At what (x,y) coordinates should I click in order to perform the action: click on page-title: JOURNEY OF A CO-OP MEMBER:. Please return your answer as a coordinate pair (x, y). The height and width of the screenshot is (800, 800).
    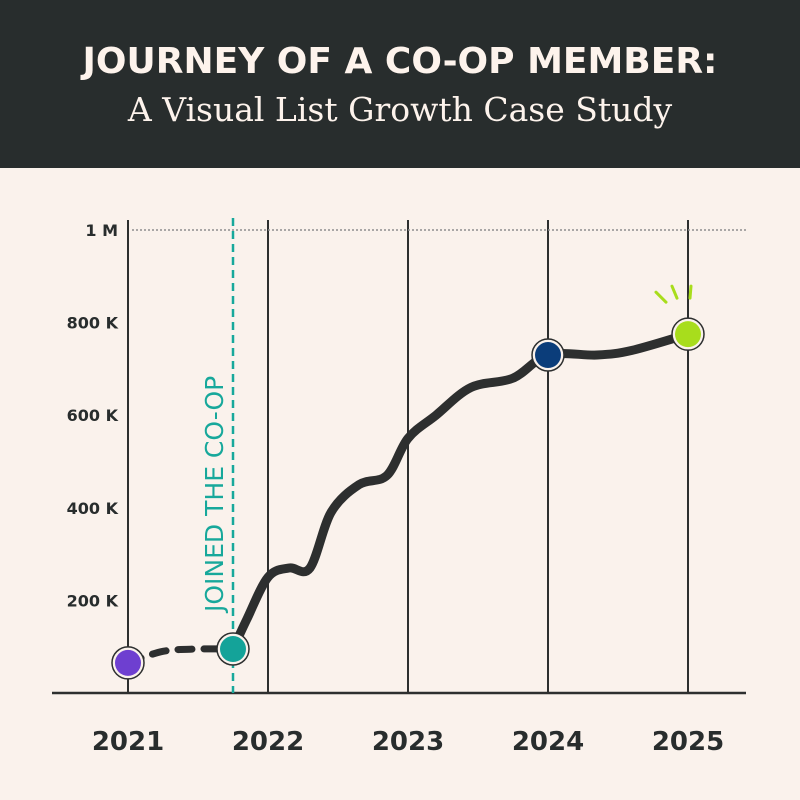
    Looking at the image, I should click on (400, 61).